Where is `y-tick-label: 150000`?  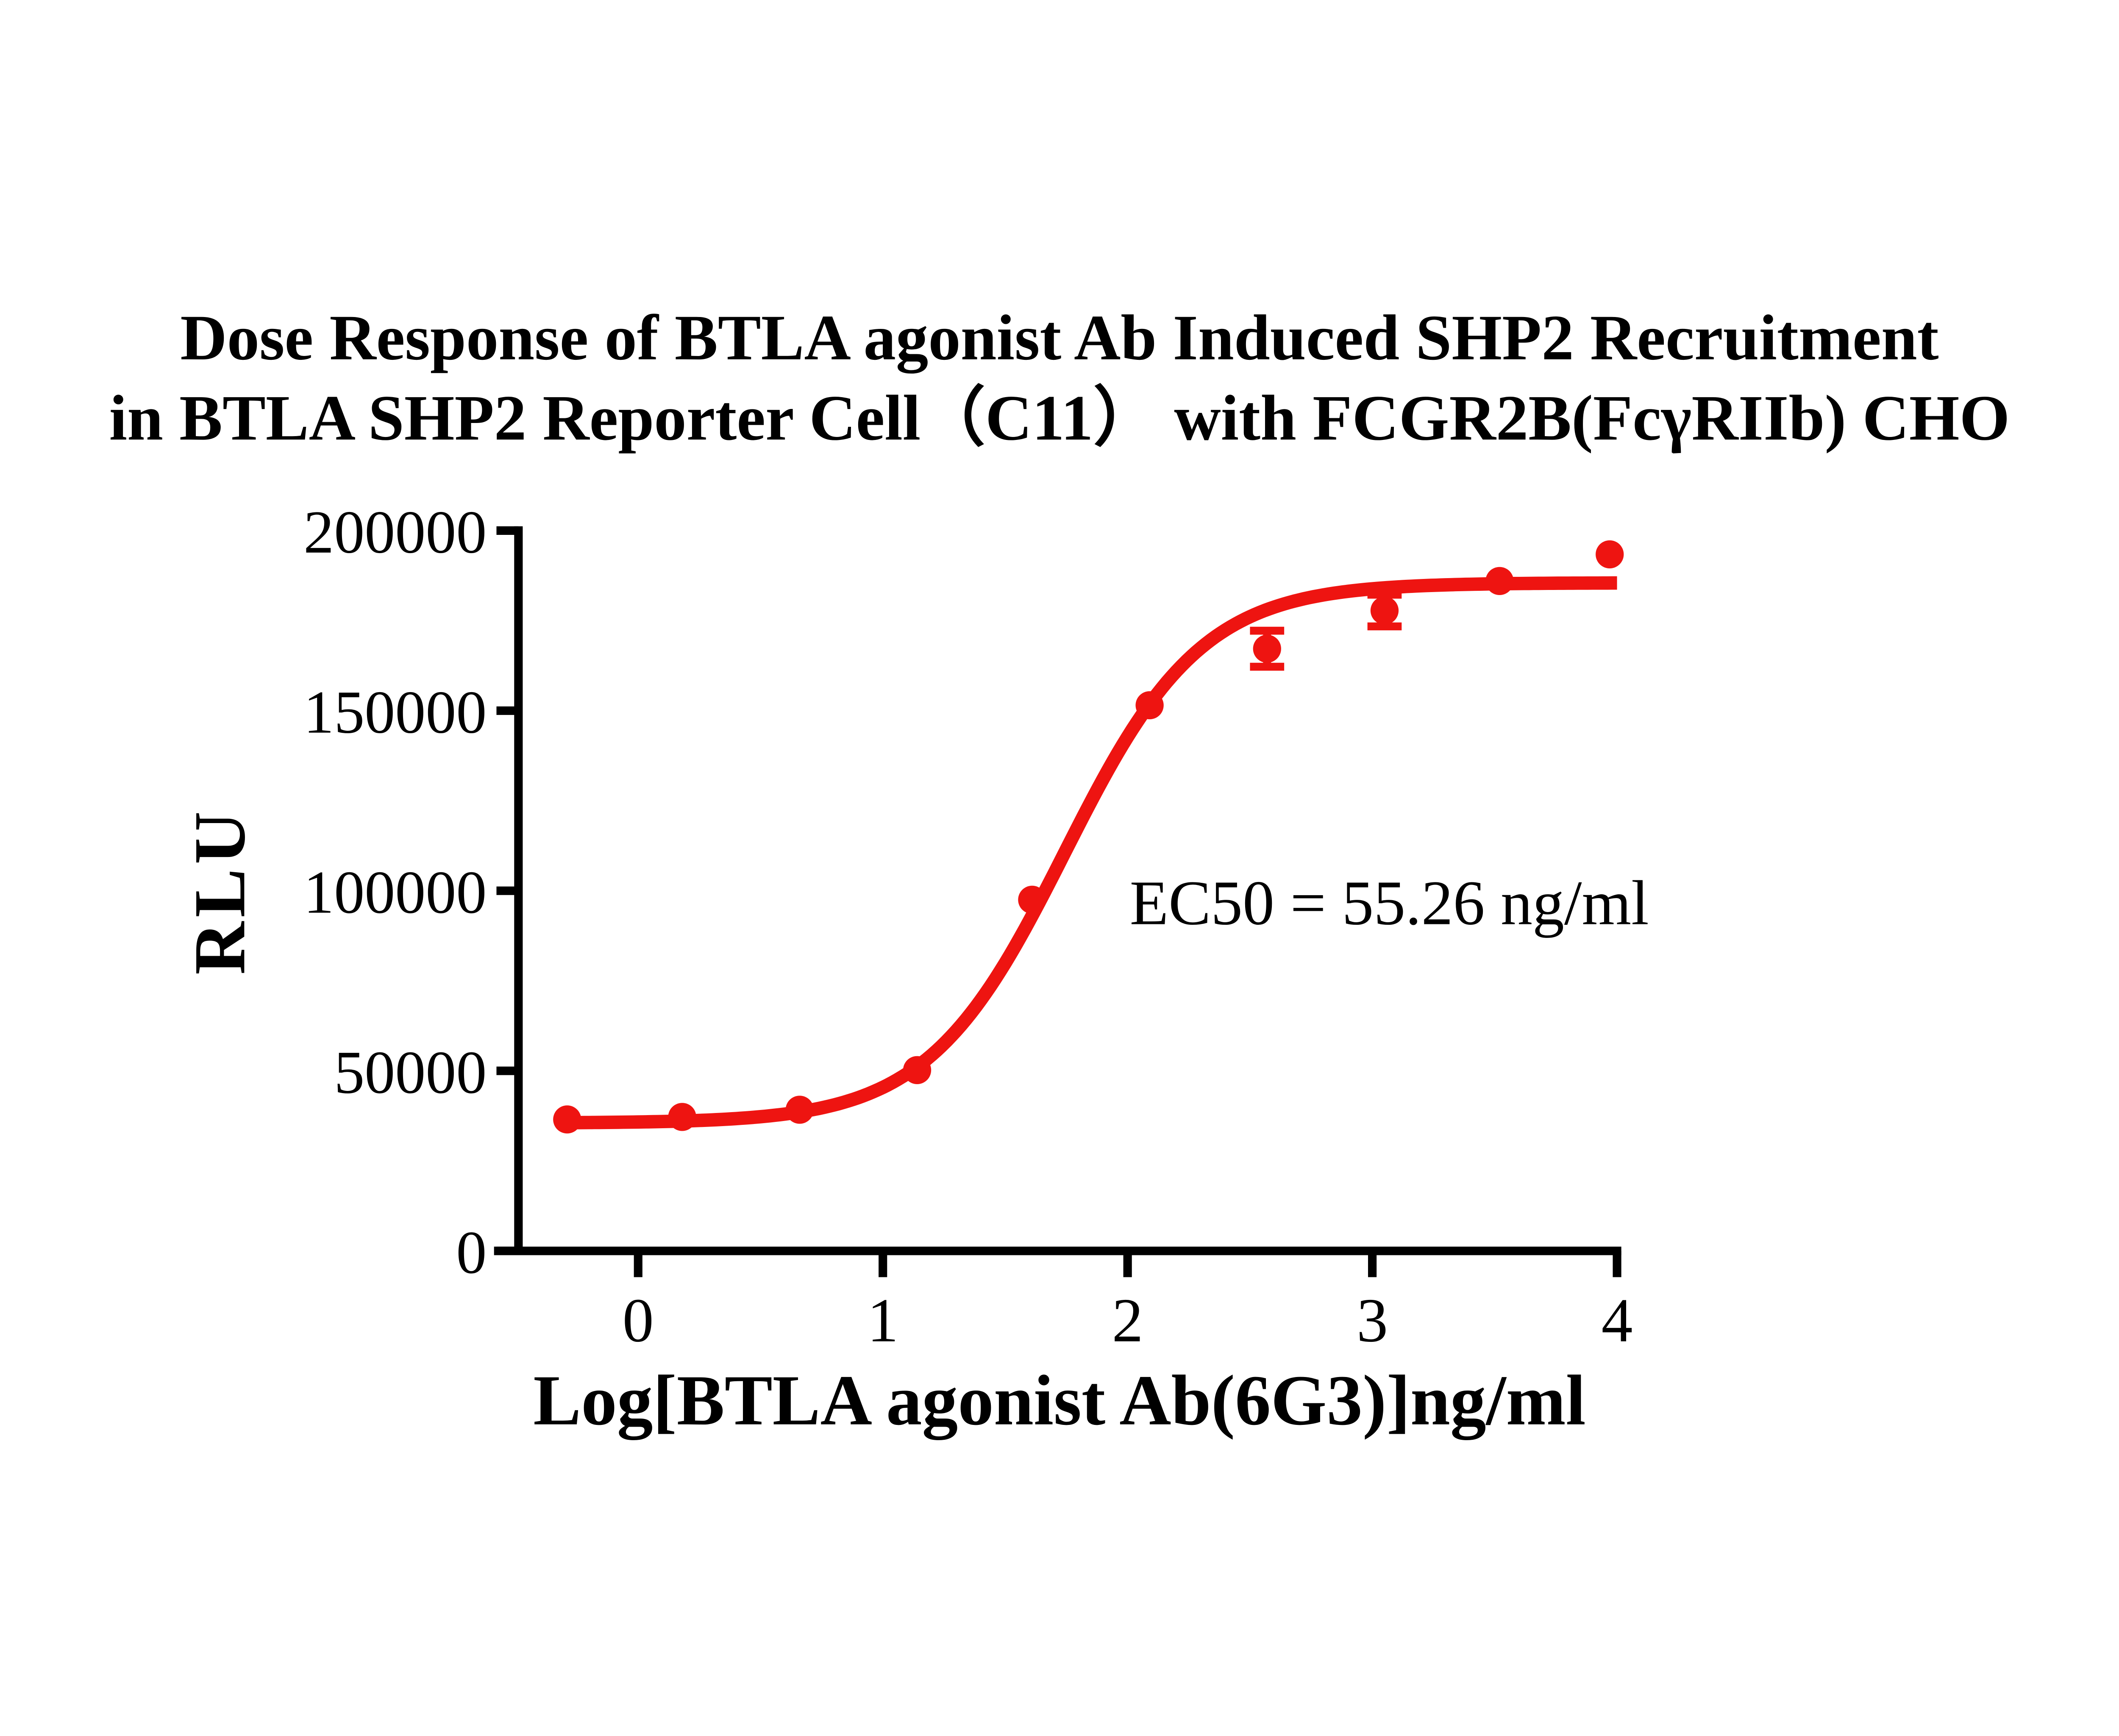
y-tick-label: 150000 is located at coordinates (395, 712).